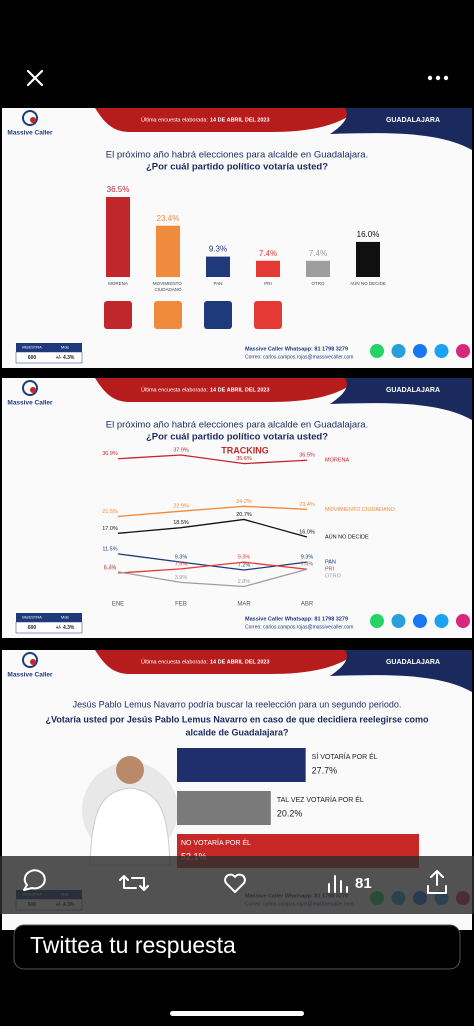  Describe the element at coordinates (244, 582) in the screenshot. I see `value-label: 2.8%` at that location.